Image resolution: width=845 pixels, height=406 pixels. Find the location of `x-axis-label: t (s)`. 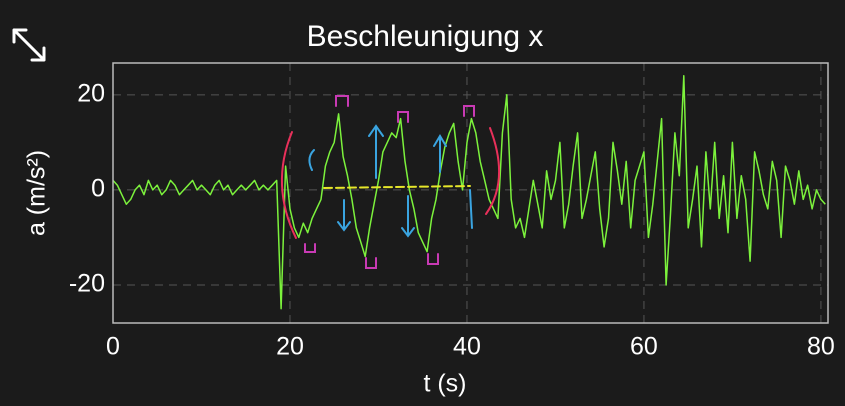

x-axis-label: t (s) is located at coordinates (444, 384).